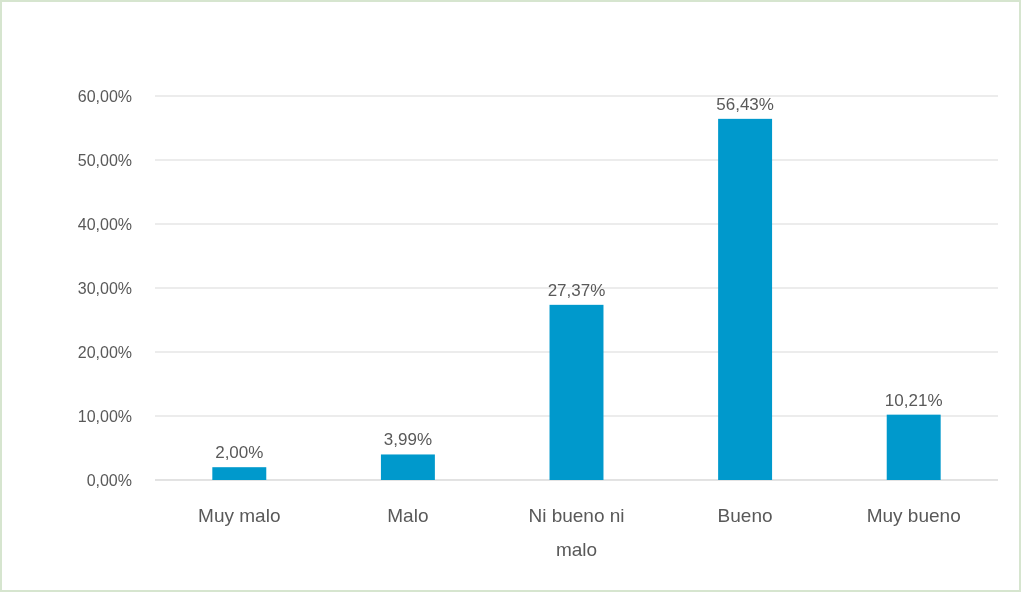 The width and height of the screenshot is (1021, 592). I want to click on y-tick-label: 10,00%, so click(104, 416).